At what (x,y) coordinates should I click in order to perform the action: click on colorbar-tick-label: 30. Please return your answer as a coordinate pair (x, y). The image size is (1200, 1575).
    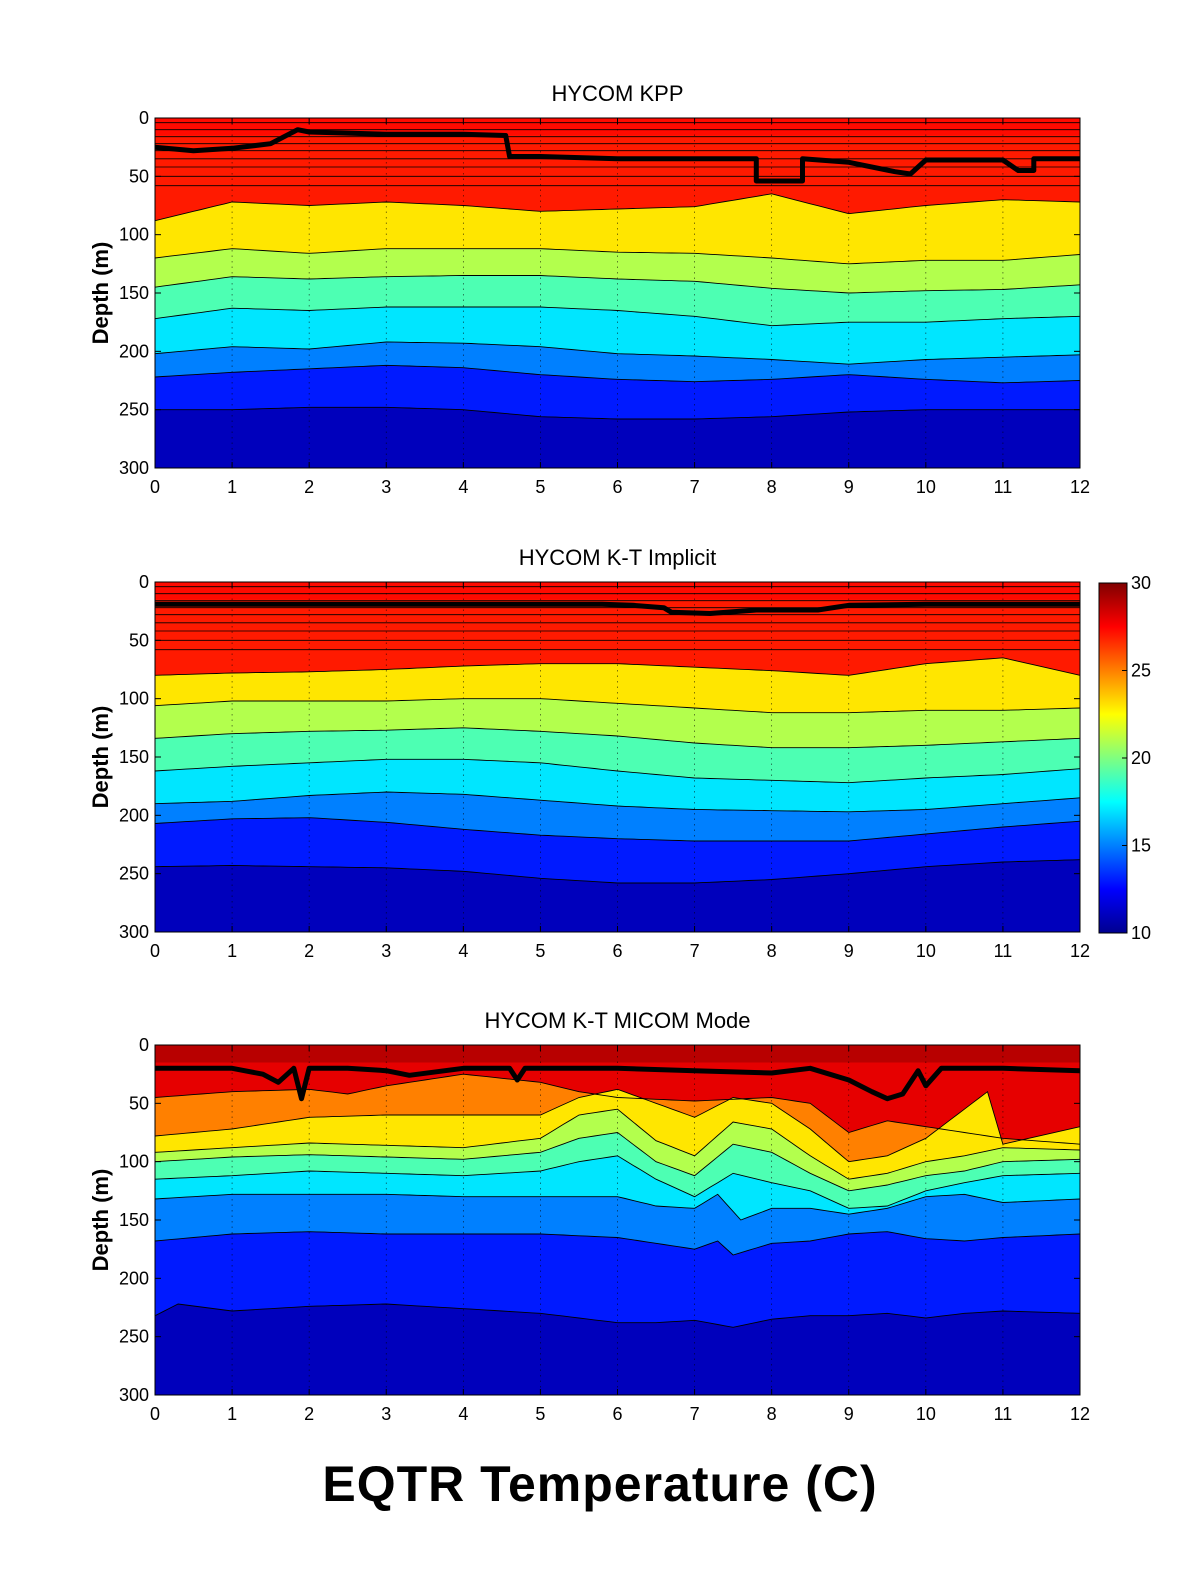
    Looking at the image, I should click on (1141, 583).